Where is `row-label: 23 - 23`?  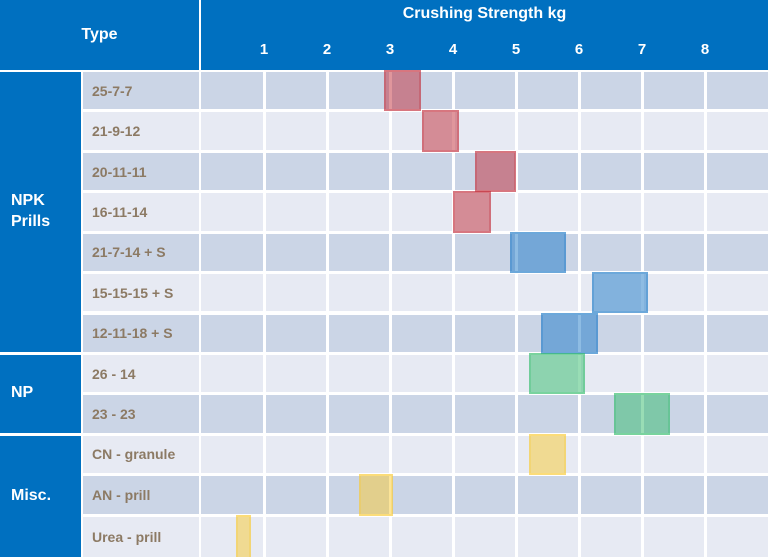
row-label: 23 - 23 is located at coordinates (114, 414).